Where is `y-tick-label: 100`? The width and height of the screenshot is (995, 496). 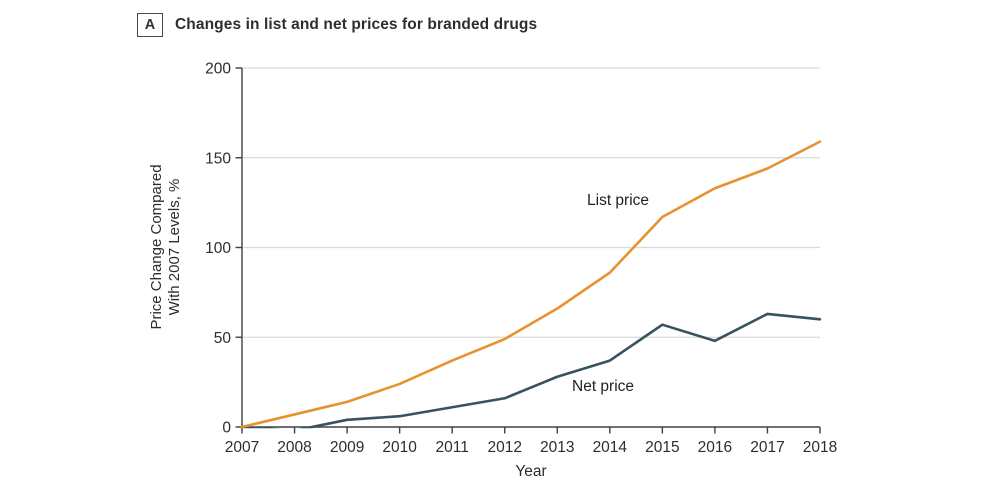
y-tick-label: 100 is located at coordinates (218, 248).